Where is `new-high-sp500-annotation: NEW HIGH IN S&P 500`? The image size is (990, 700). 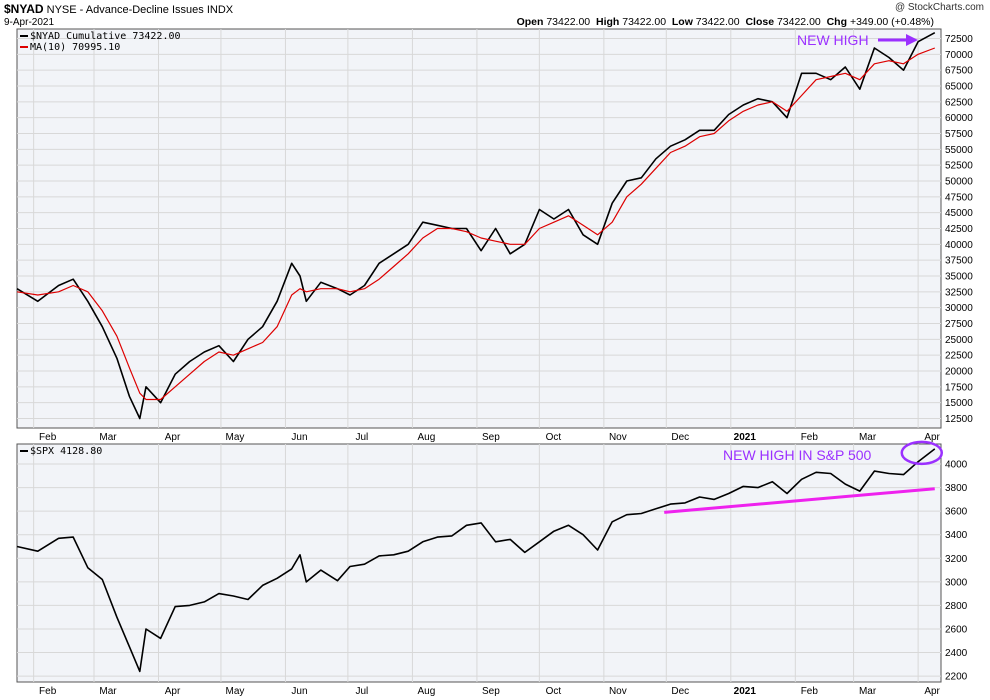 new-high-sp500-annotation: NEW HIGH IN S&P 500 is located at coordinates (797, 455).